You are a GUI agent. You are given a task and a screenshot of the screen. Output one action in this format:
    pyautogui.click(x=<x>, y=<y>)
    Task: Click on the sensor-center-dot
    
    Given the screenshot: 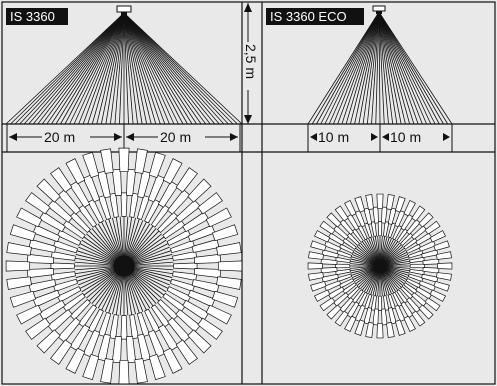 What is the action you would take?
    pyautogui.click(x=380, y=266)
    